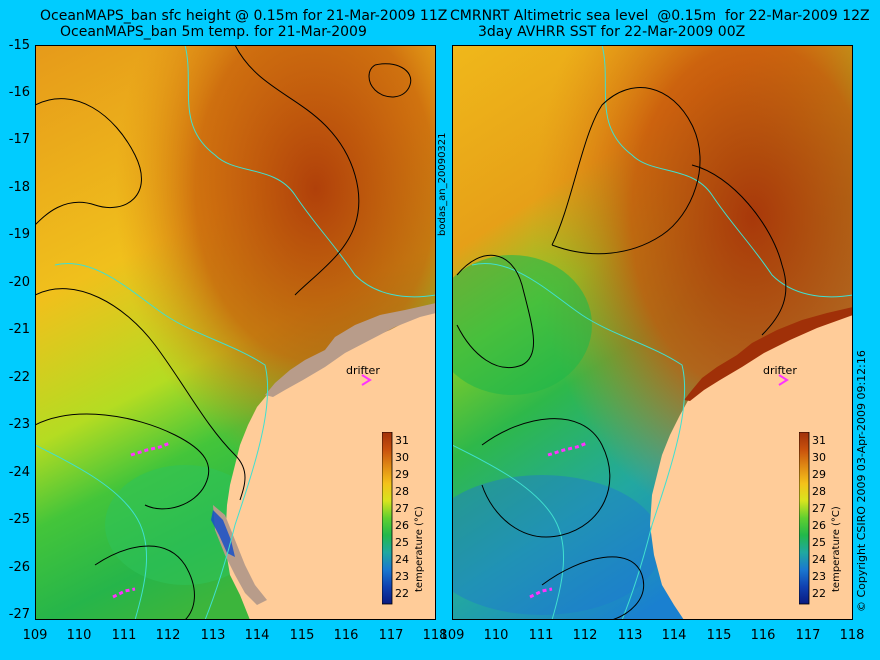 This screenshot has height=660, width=880. I want to click on right-drifter-label: drifter, so click(780, 370).